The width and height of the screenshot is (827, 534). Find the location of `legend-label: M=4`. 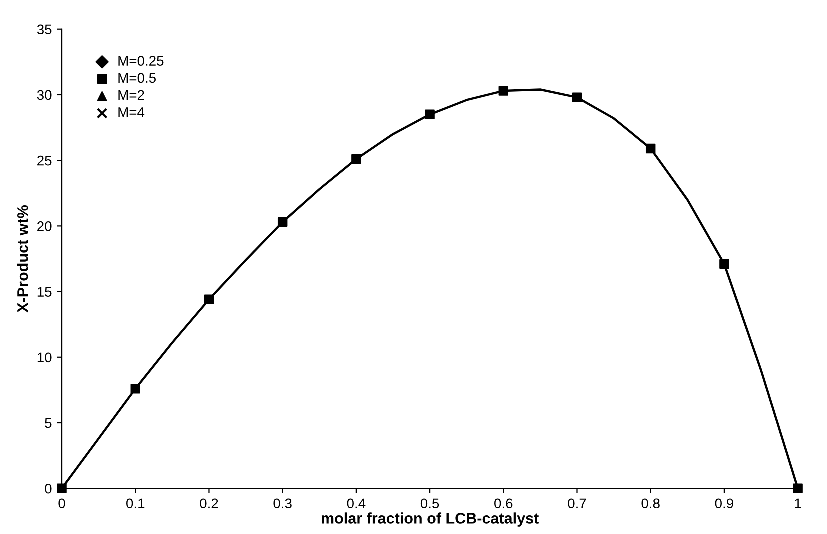

legend-label: M=4 is located at coordinates (131, 113).